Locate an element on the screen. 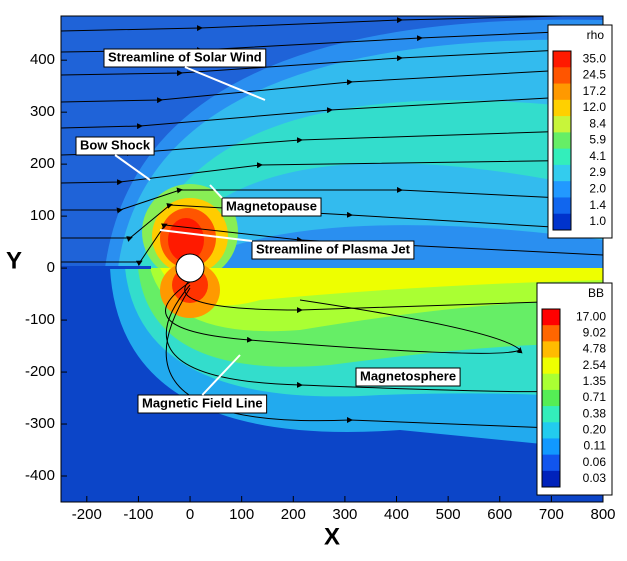 The width and height of the screenshot is (627, 561). planet is located at coordinates (190, 268).